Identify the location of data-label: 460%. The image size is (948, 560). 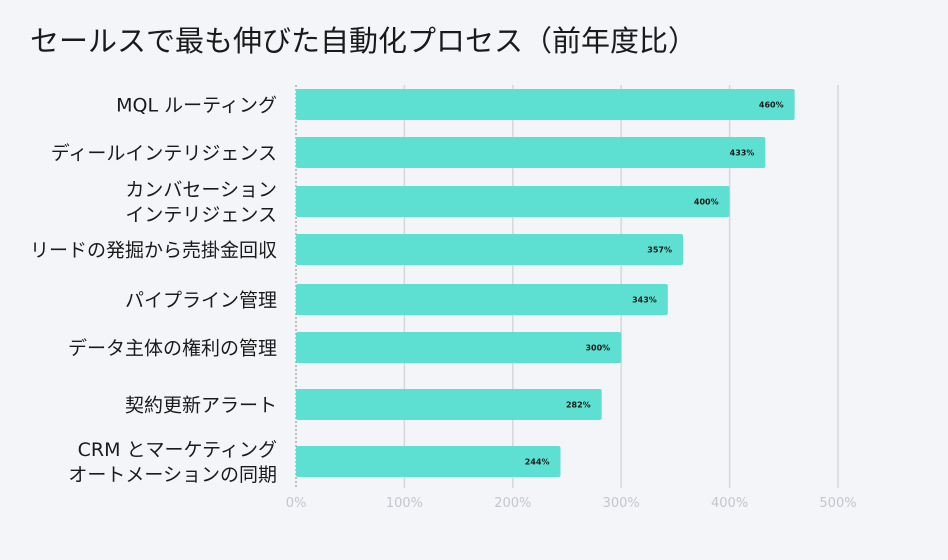
(771, 105).